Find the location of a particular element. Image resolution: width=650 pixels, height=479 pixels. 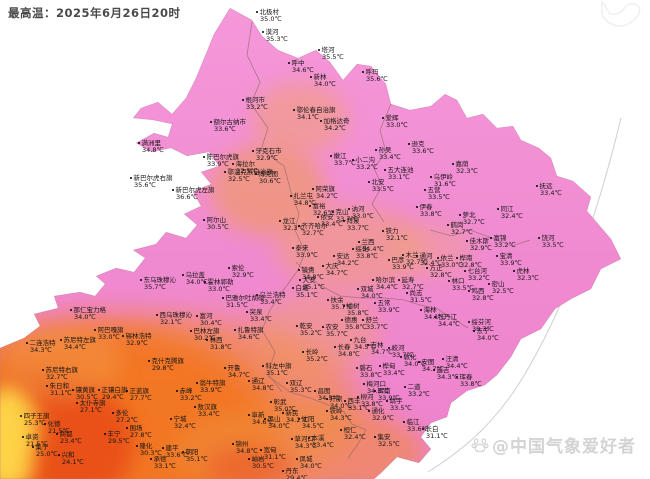

station-label: 安达 34.2℃ is located at coordinates (346, 260).